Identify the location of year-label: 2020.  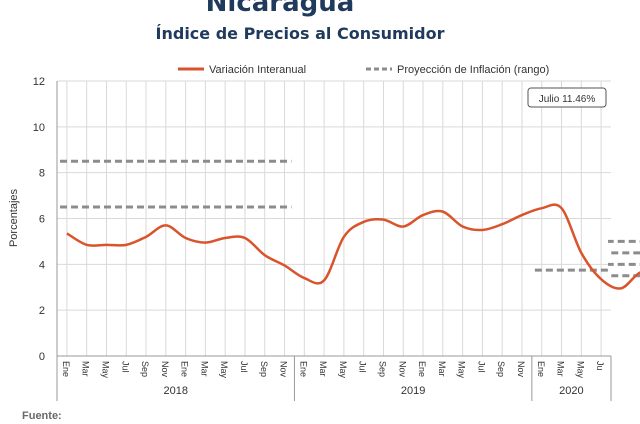
(571, 391).